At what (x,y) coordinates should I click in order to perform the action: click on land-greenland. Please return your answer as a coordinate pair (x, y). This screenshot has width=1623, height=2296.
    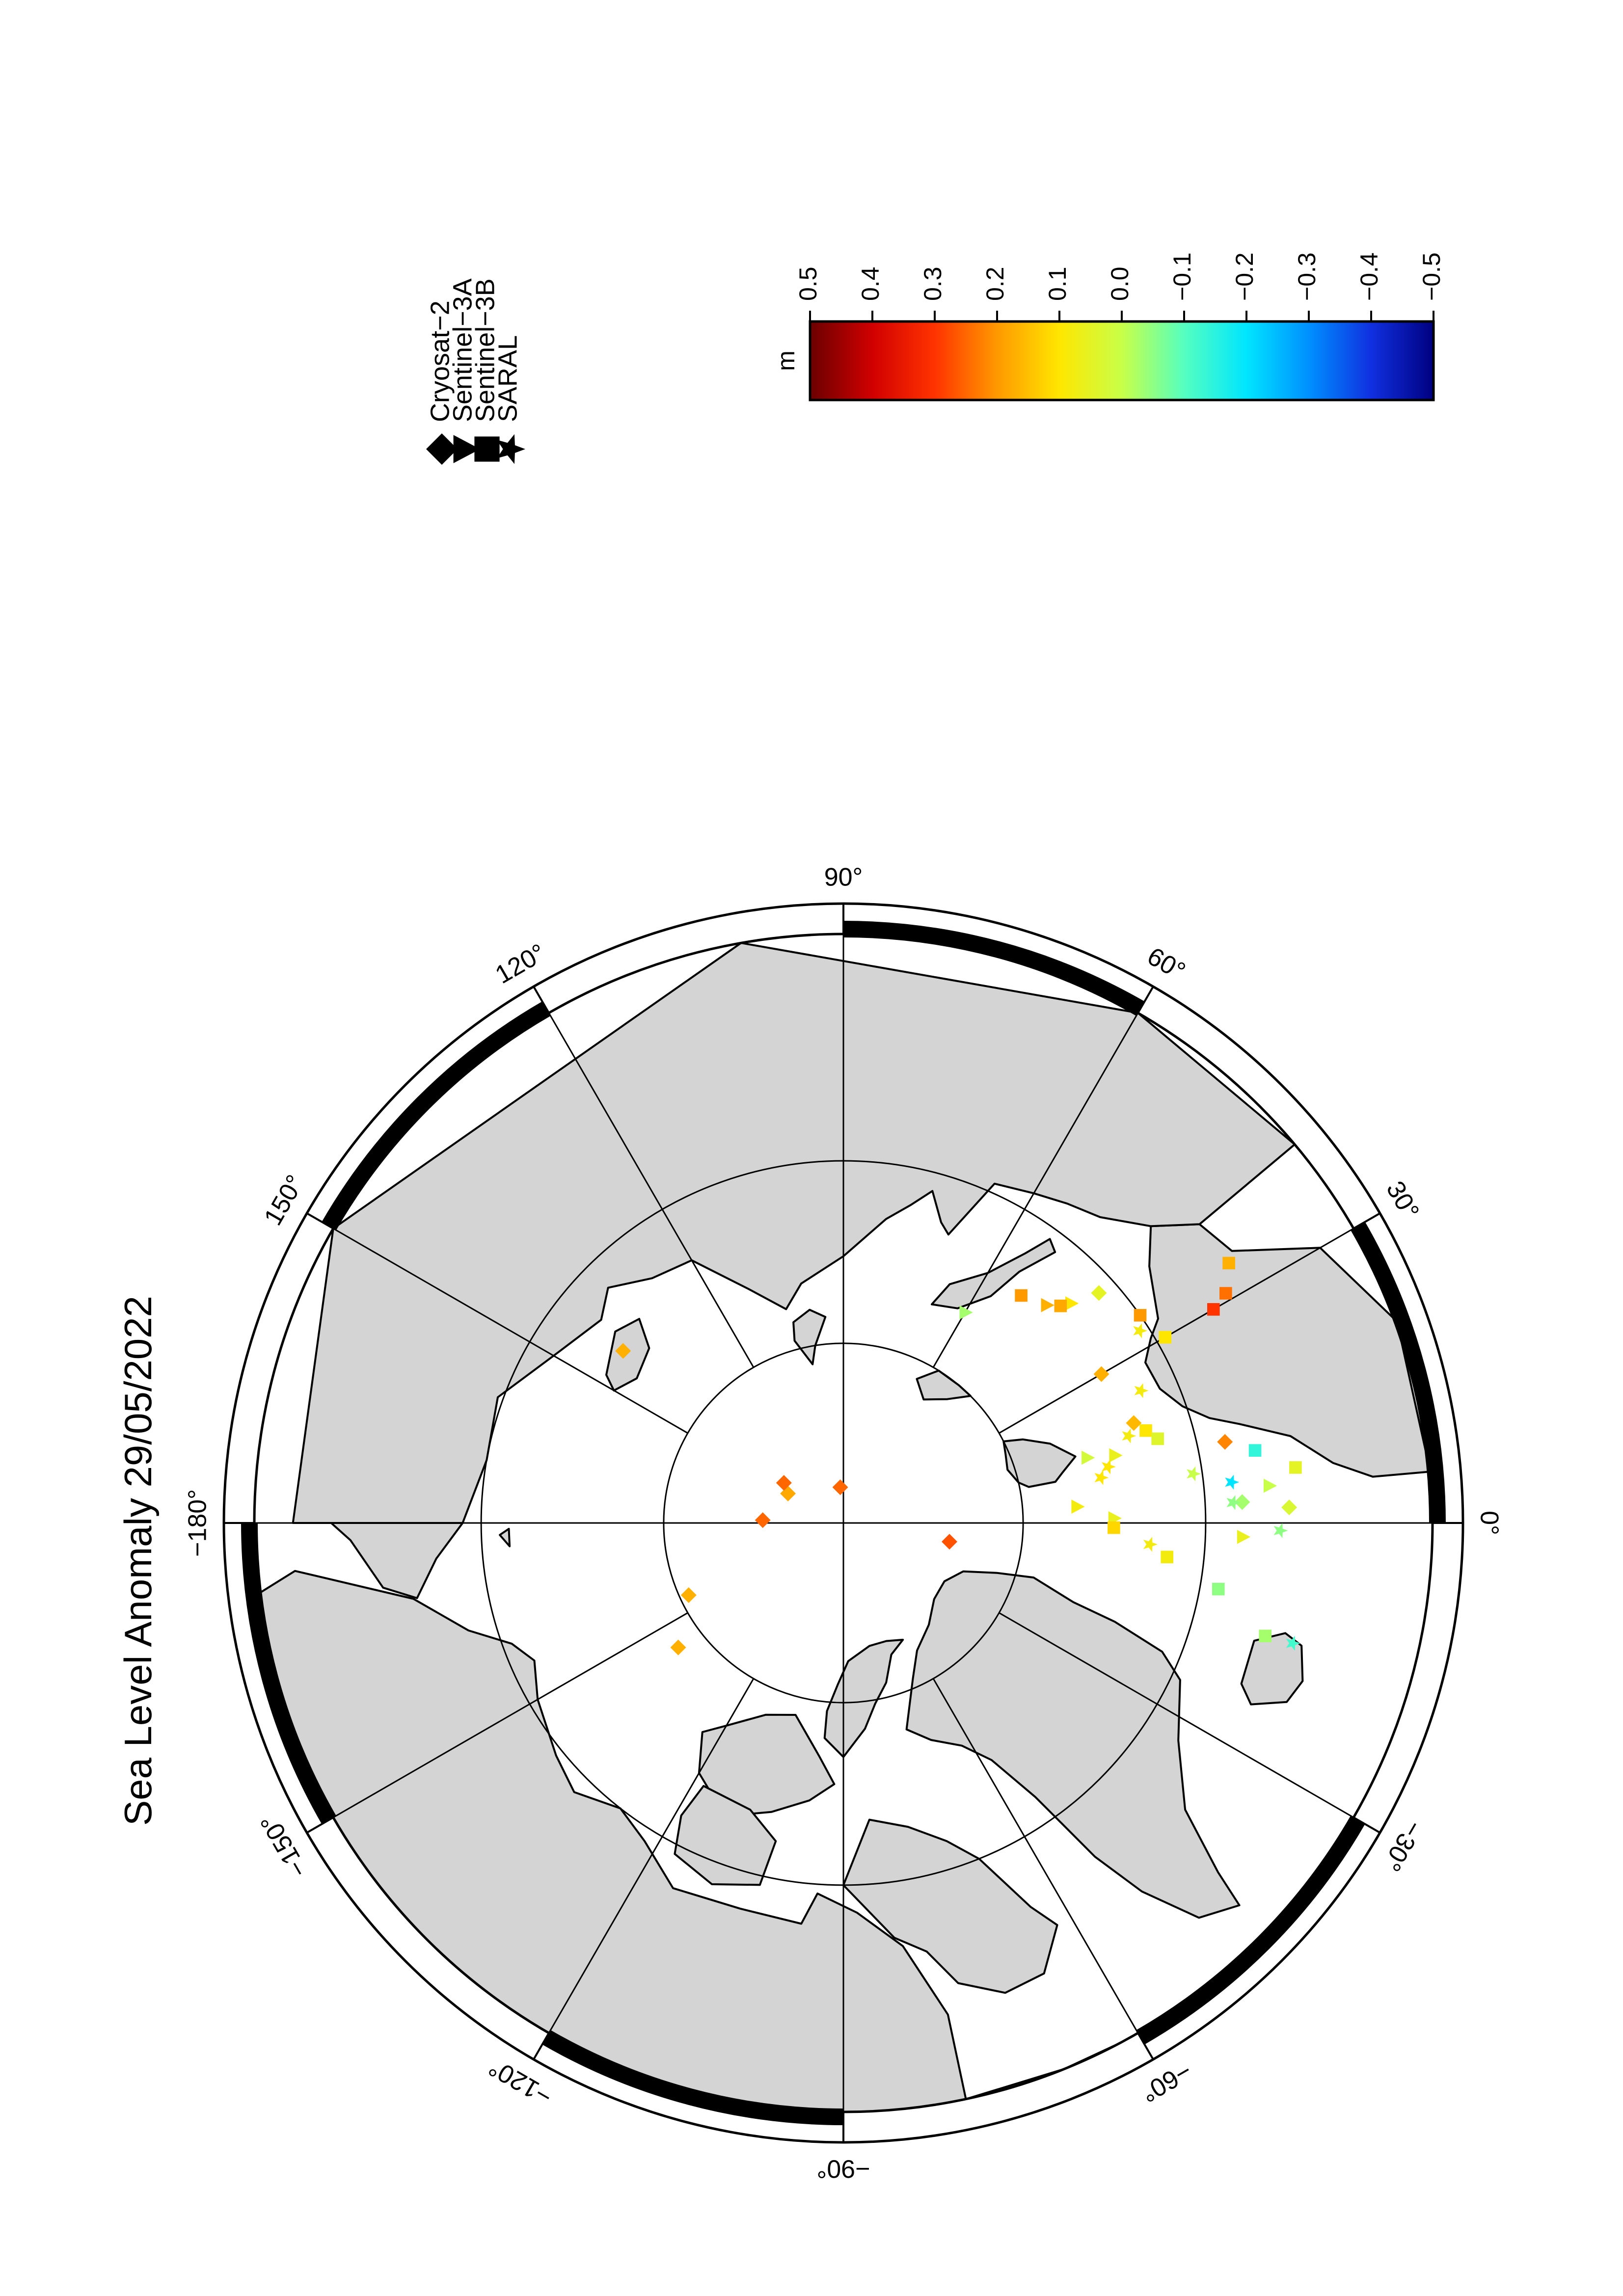
    Looking at the image, I should click on (1073, 1744).